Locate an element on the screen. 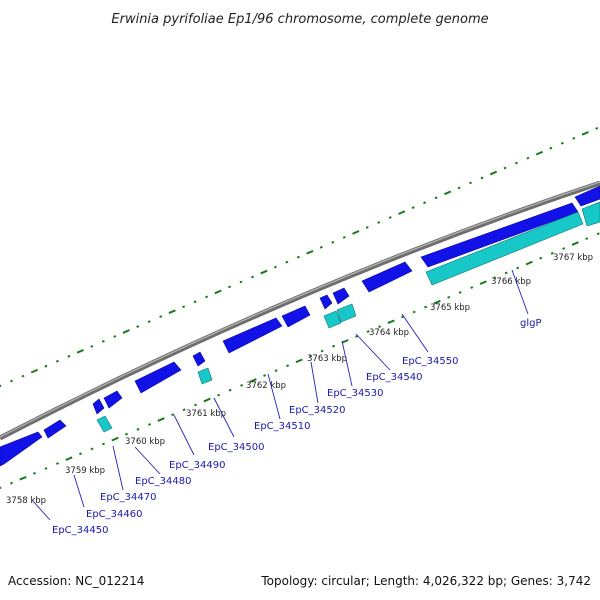 The height and width of the screenshot is (600, 600). gene-label: EpC_34450 is located at coordinates (80, 530).